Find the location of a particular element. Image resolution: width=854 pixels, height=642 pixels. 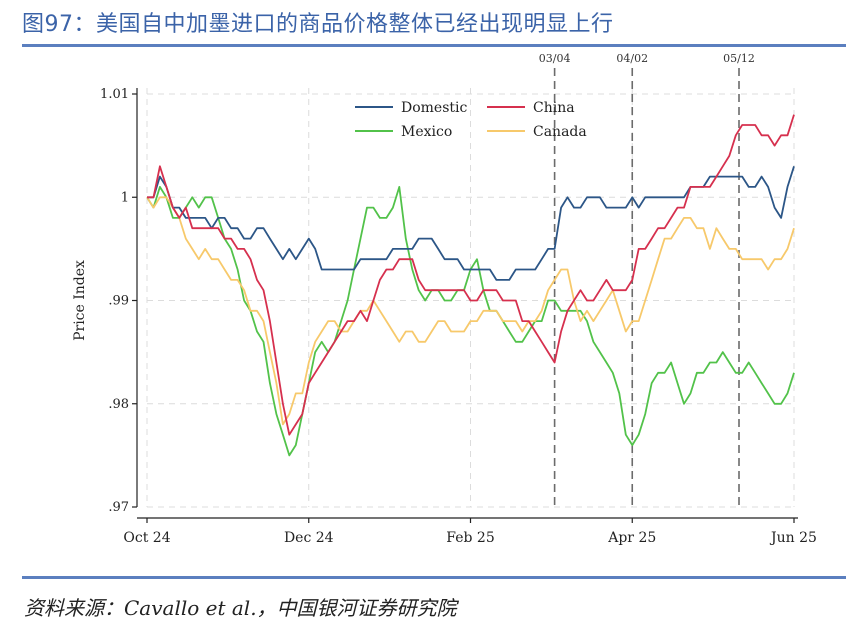

x-tick-label-3: Apr 25 is located at coordinates (631, 538).